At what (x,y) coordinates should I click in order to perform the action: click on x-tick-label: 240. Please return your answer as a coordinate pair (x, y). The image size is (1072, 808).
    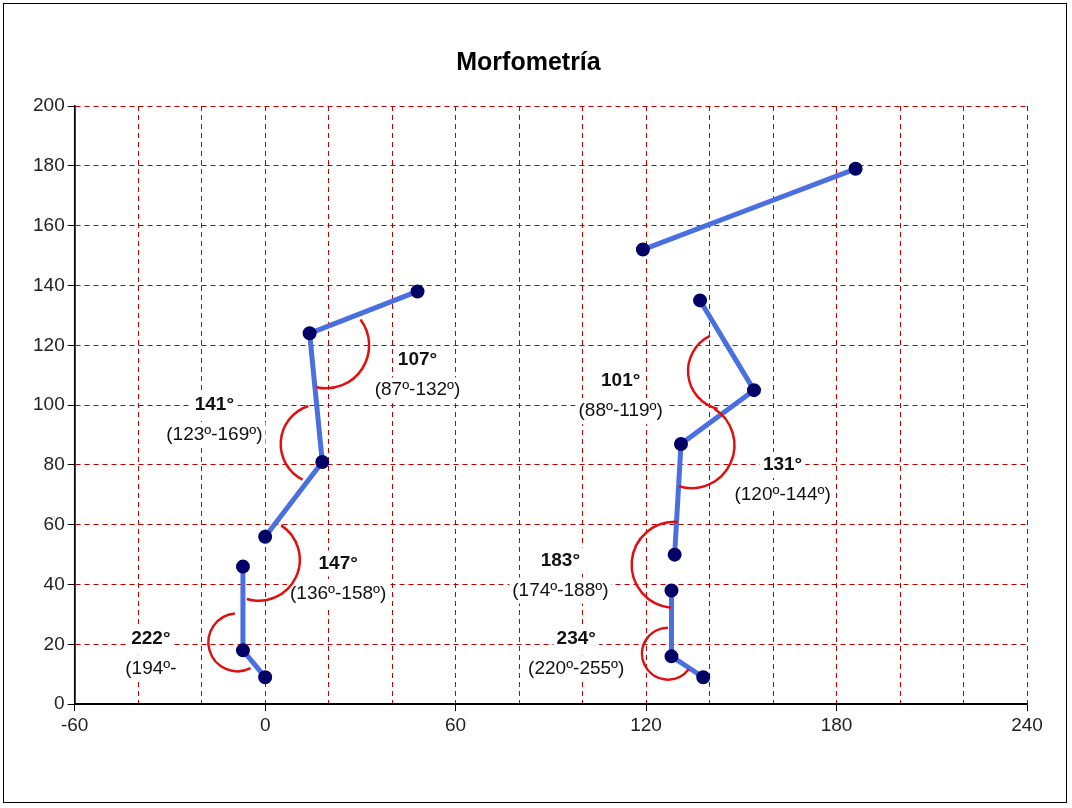
    Looking at the image, I should click on (1027, 724).